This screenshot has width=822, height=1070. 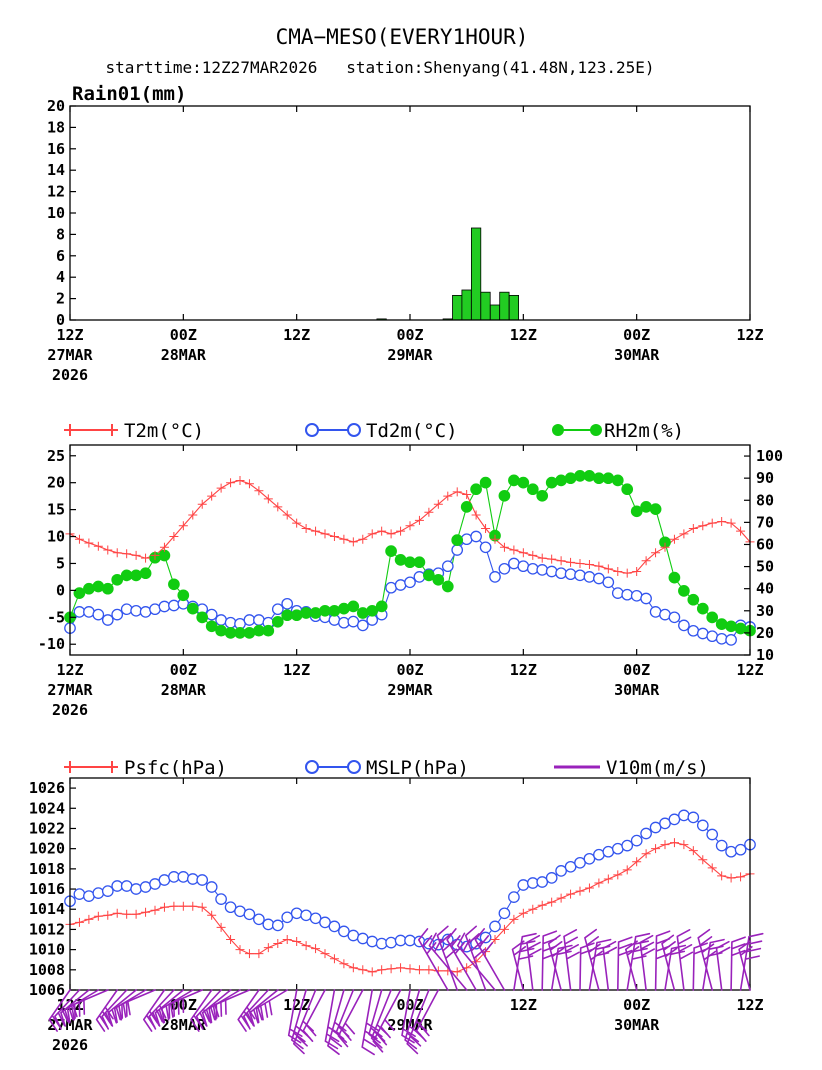 I want to click on rain-y-tick-label: 2, so click(x=60, y=299).